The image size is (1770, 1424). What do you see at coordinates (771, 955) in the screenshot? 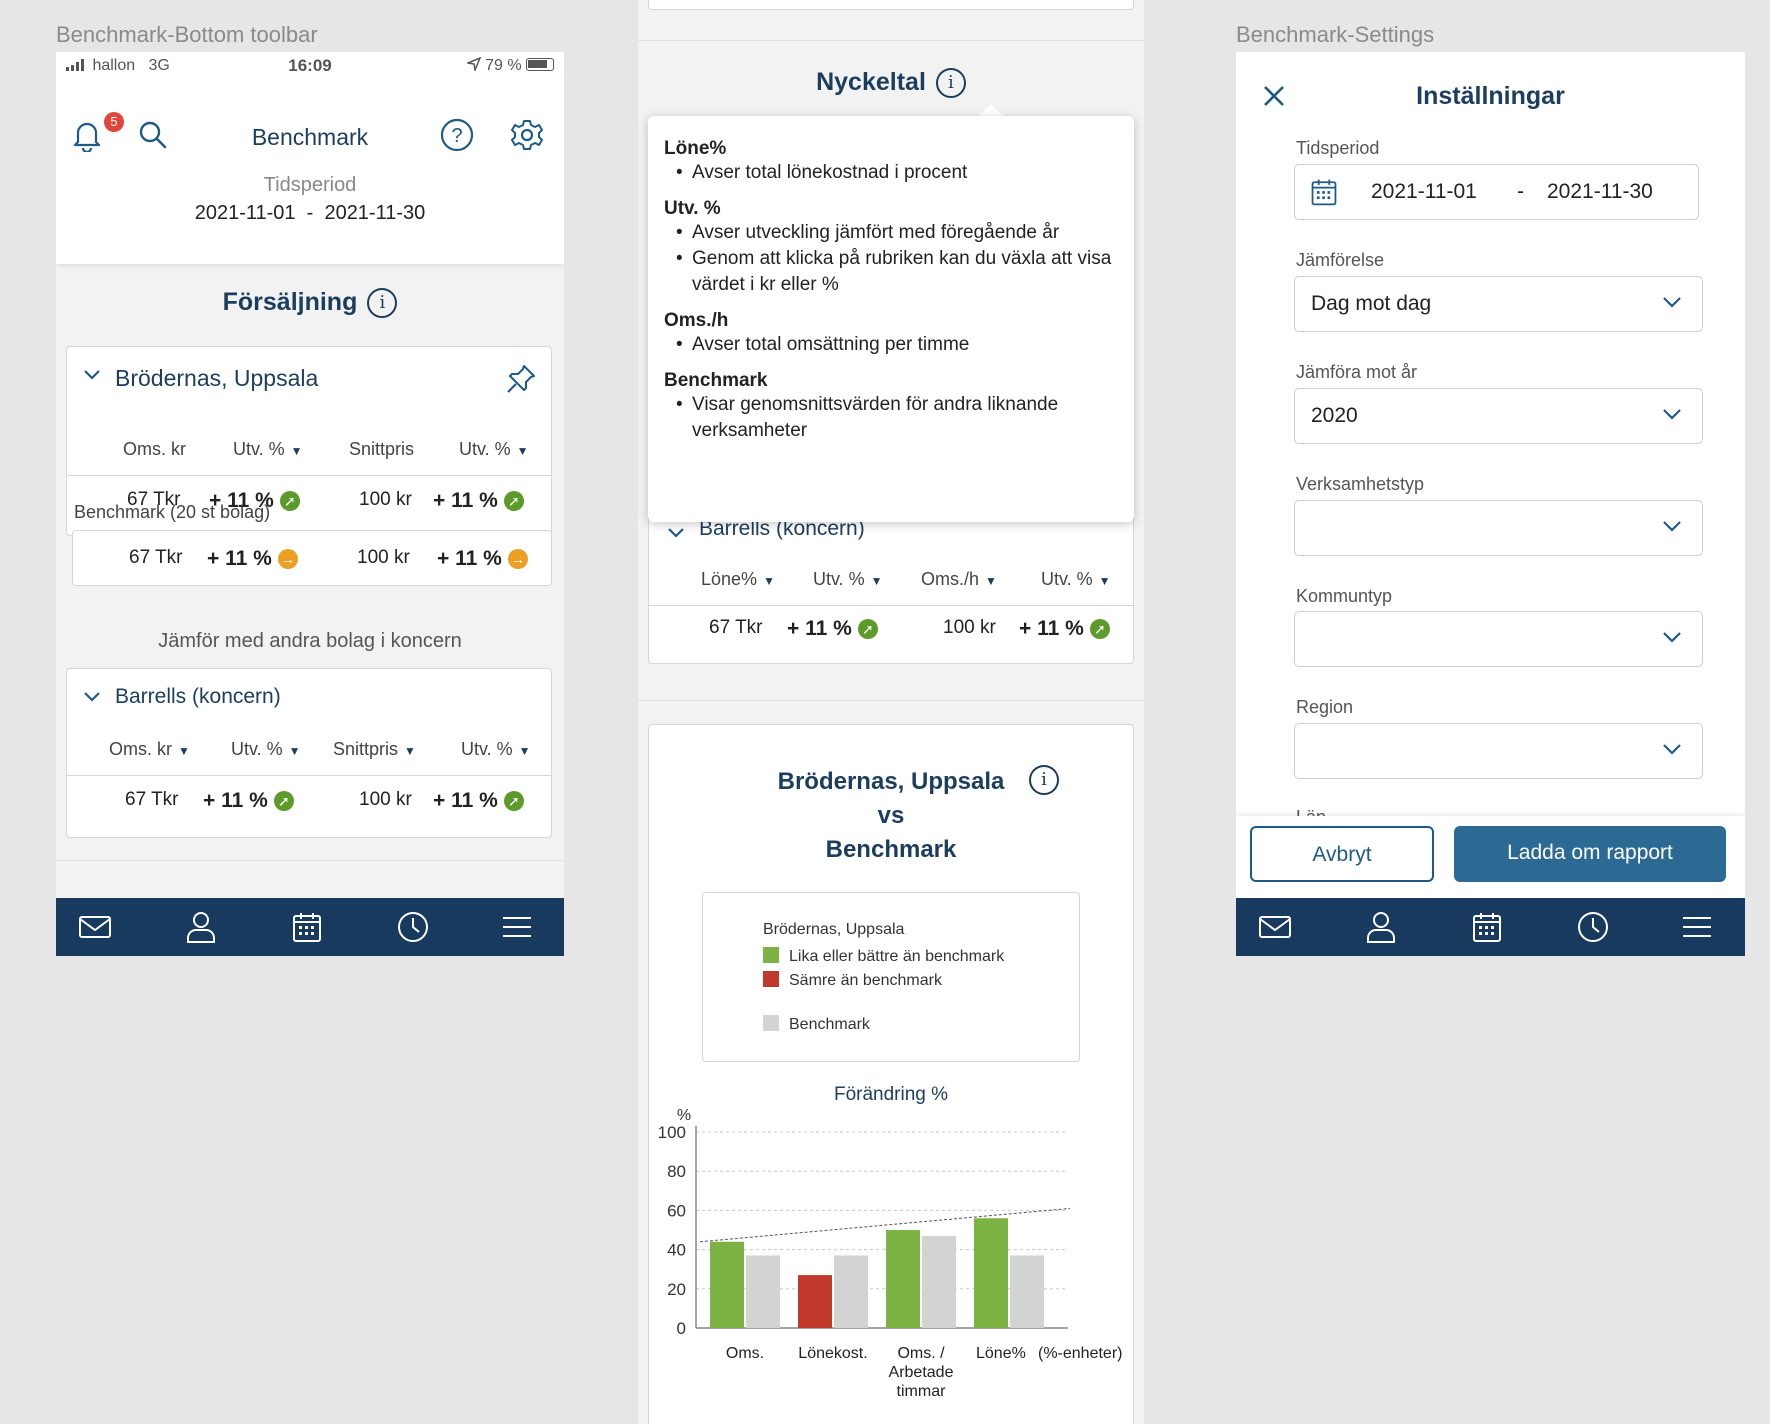
I see `legend-swatch-better` at bounding box center [771, 955].